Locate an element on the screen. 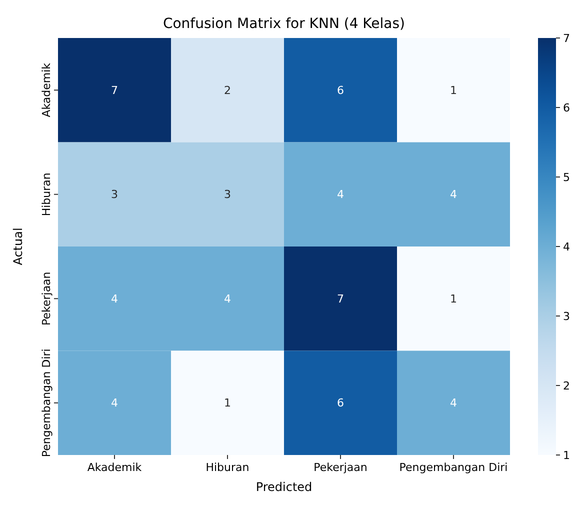 The image size is (583, 505). x-tick-label: Akademik is located at coordinates (114, 467).